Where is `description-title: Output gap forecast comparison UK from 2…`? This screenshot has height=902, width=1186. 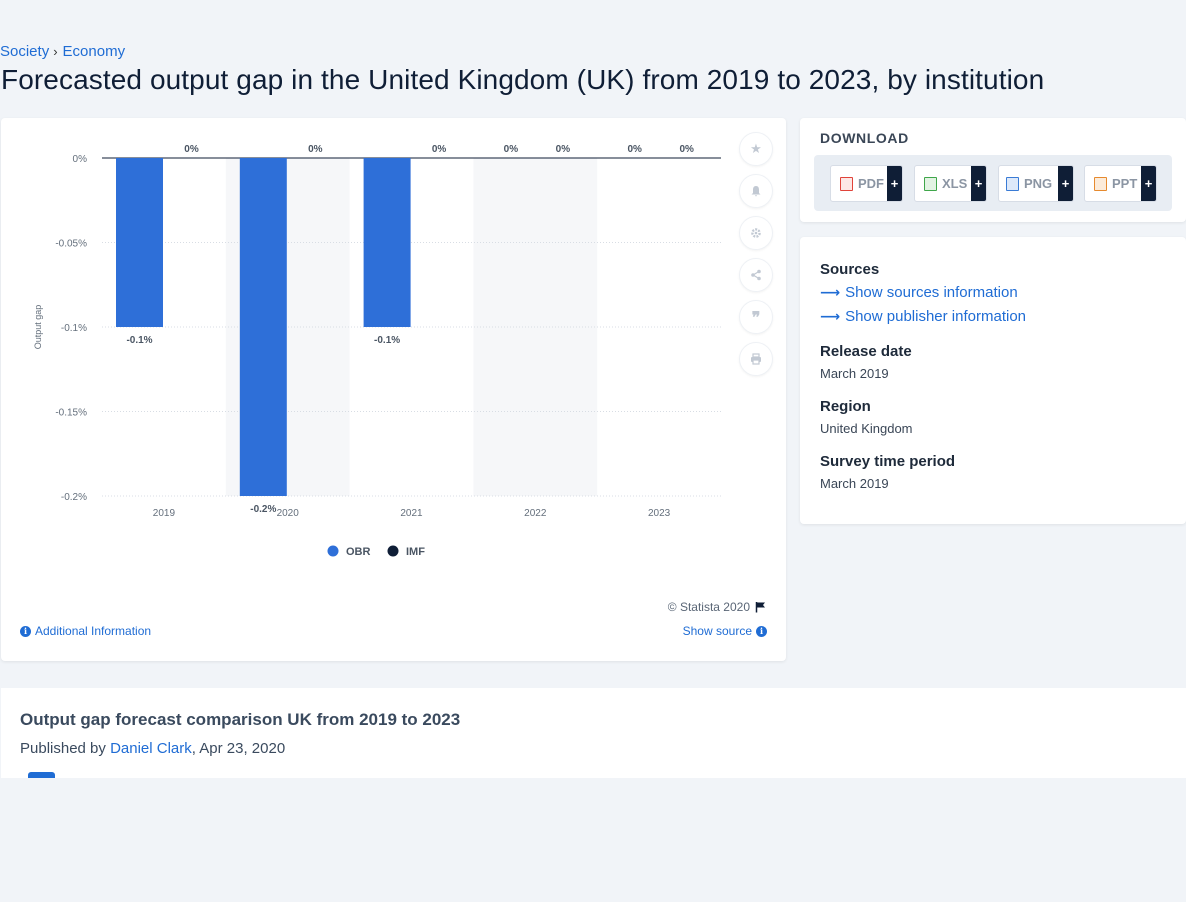
description-title: Output gap forecast comparison UK from 2… is located at coordinates (240, 719).